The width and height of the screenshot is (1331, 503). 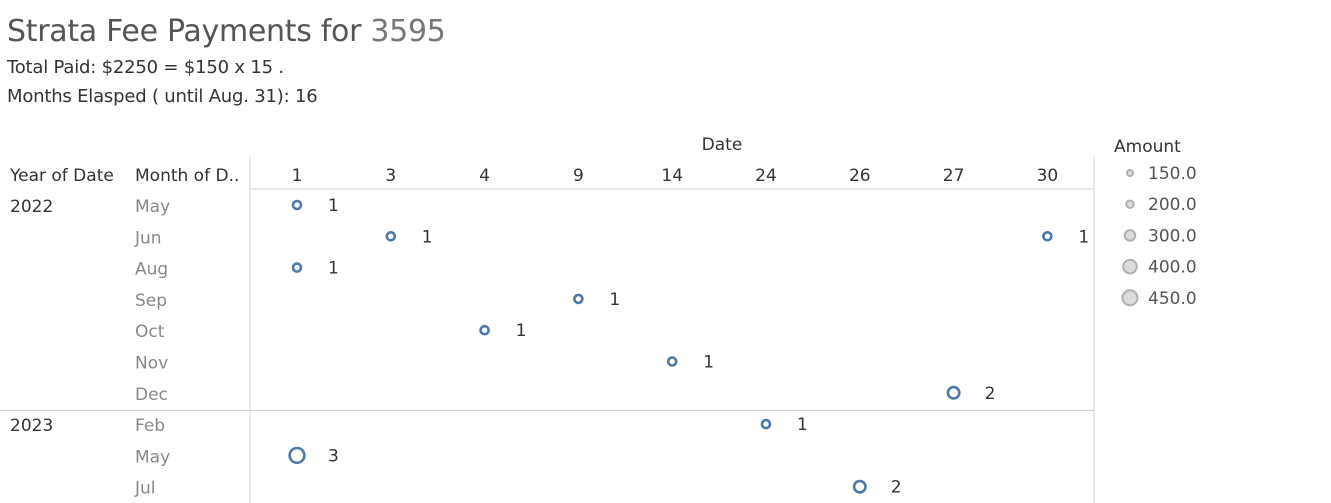 I want to click on month-label: Nov, so click(x=151, y=364).